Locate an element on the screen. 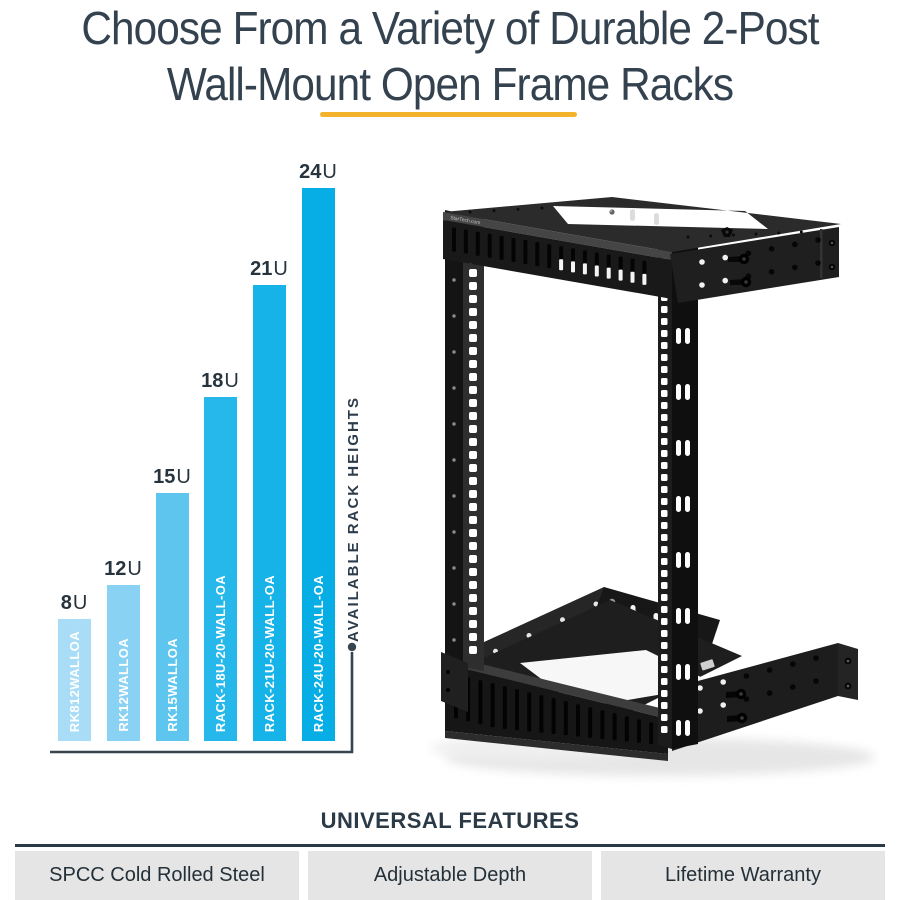 This screenshot has width=900, height=900. page-title-line-1: Choose From a Variety of Durable 2-Post is located at coordinates (450, 28).